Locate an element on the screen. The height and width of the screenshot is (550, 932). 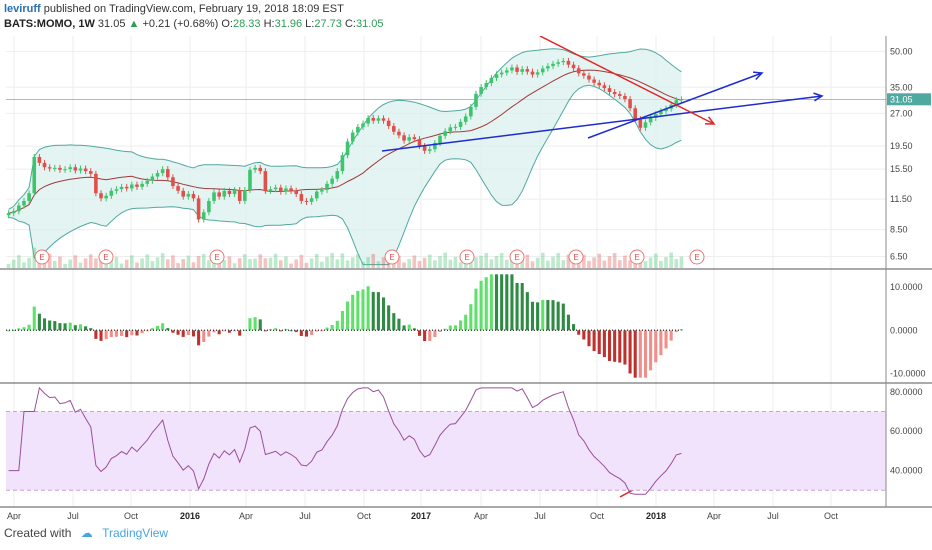
tradingview-logo-icon: ☁ is located at coordinates (86, 533).